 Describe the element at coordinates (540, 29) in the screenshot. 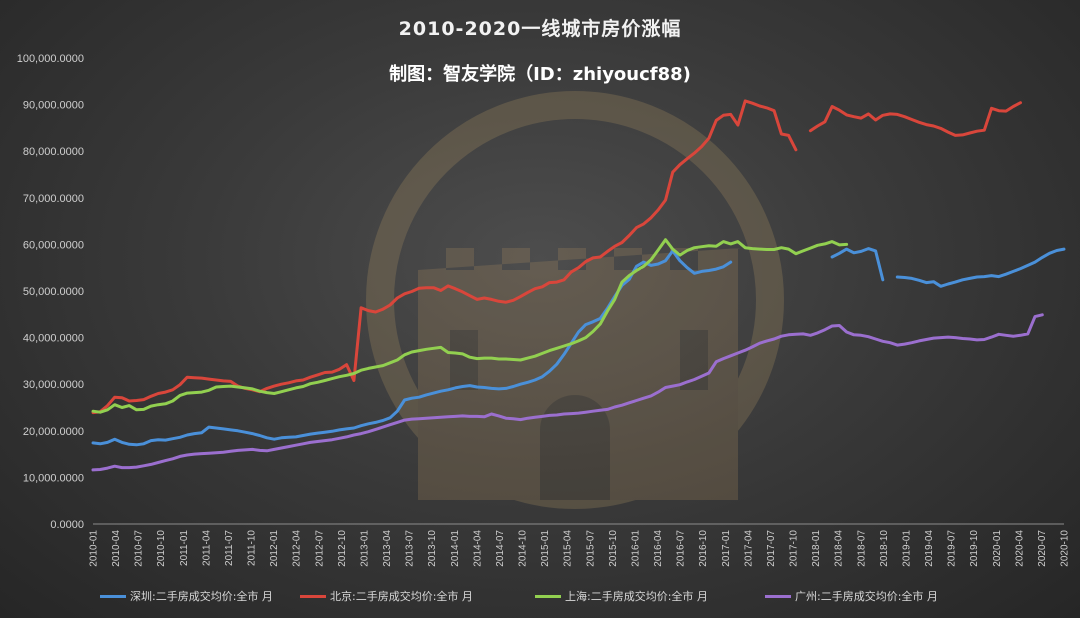

I see `chart-title: 2010-2020一线城市房价涨幅` at that location.